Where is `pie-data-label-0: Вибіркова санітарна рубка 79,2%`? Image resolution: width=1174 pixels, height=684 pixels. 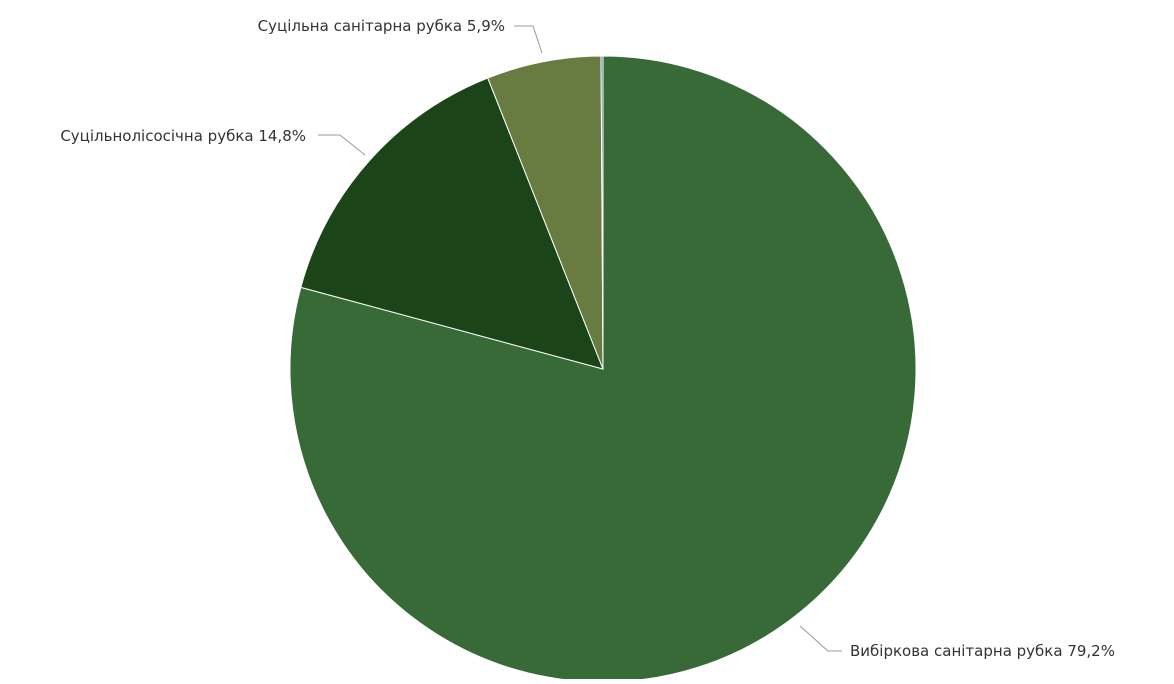
pie-data-label-0: Вибіркова санітарна рубка 79,2% is located at coordinates (982, 651).